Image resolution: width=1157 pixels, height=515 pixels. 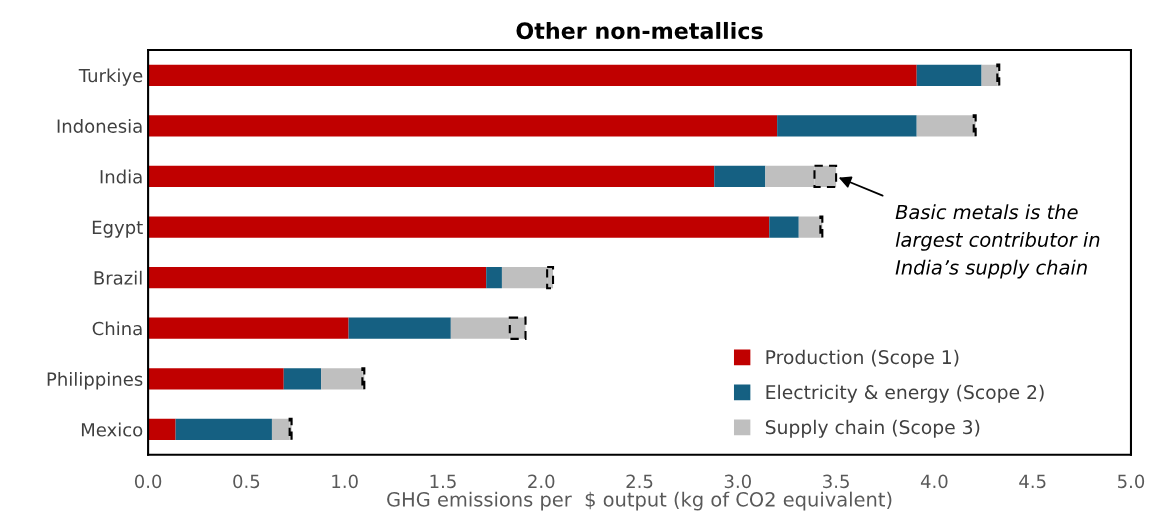 I want to click on legend-label: Electricity & energy (Scope 2), so click(x=905, y=393).